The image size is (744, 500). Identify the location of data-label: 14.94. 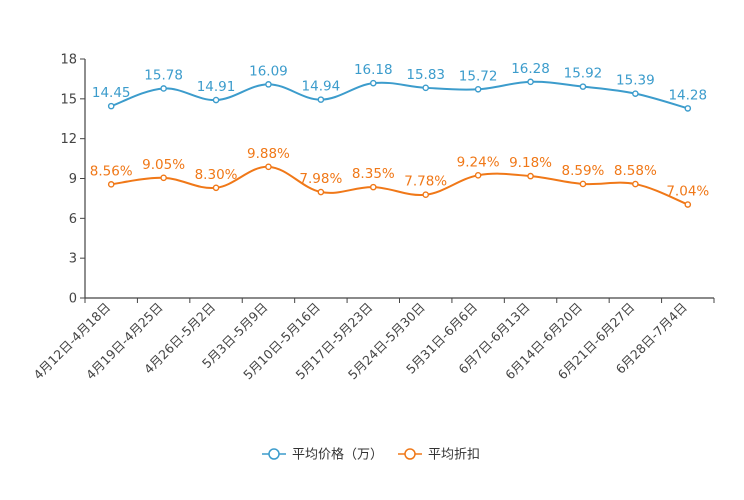
(321, 87).